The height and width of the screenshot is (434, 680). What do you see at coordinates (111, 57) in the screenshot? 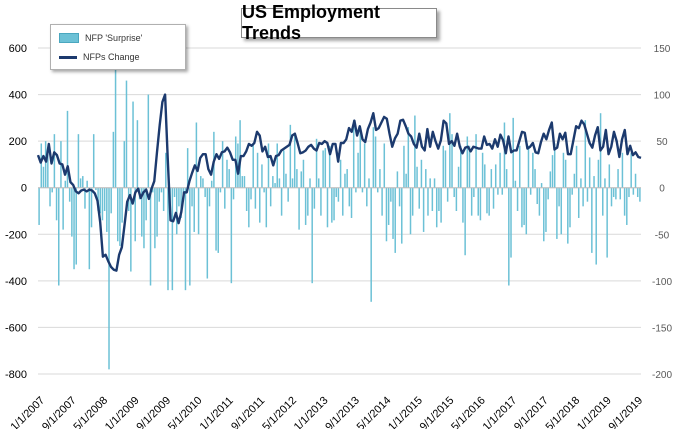
I see `legend-label-nfp-change: NFPs Change` at bounding box center [111, 57].